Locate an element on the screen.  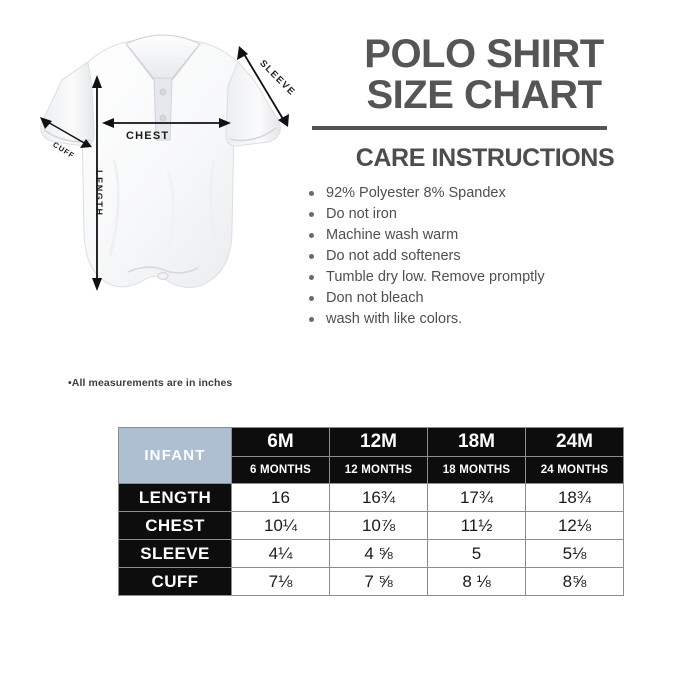
chest-dimension-label: CHEST is located at coordinates (148, 136).